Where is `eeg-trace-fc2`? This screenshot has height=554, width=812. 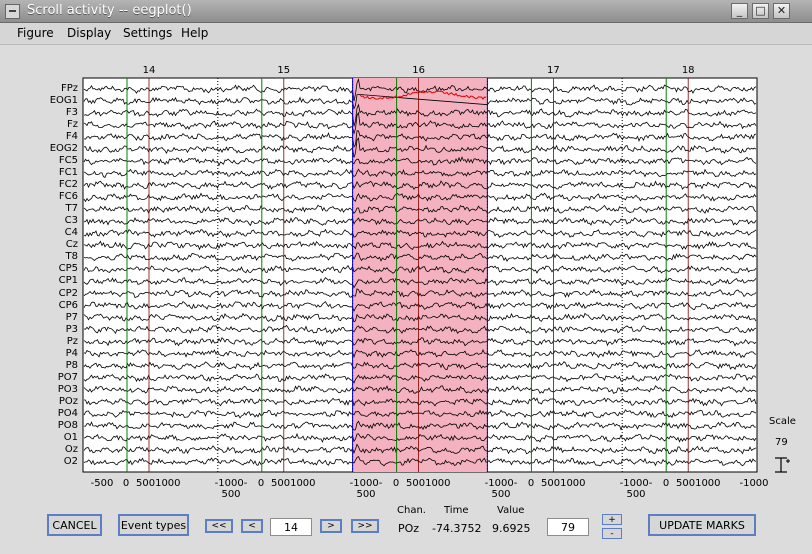 eeg-trace-fc2 is located at coordinates (420, 185).